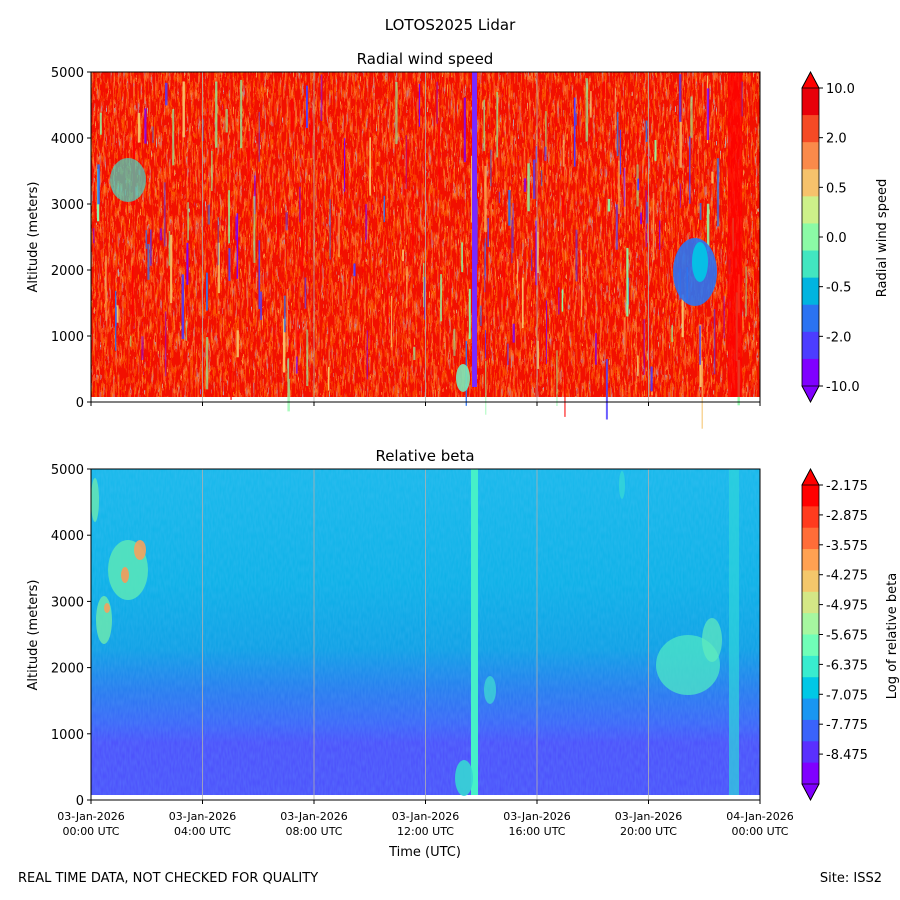  I want to click on beta-aerosol-column, so click(474, 632).